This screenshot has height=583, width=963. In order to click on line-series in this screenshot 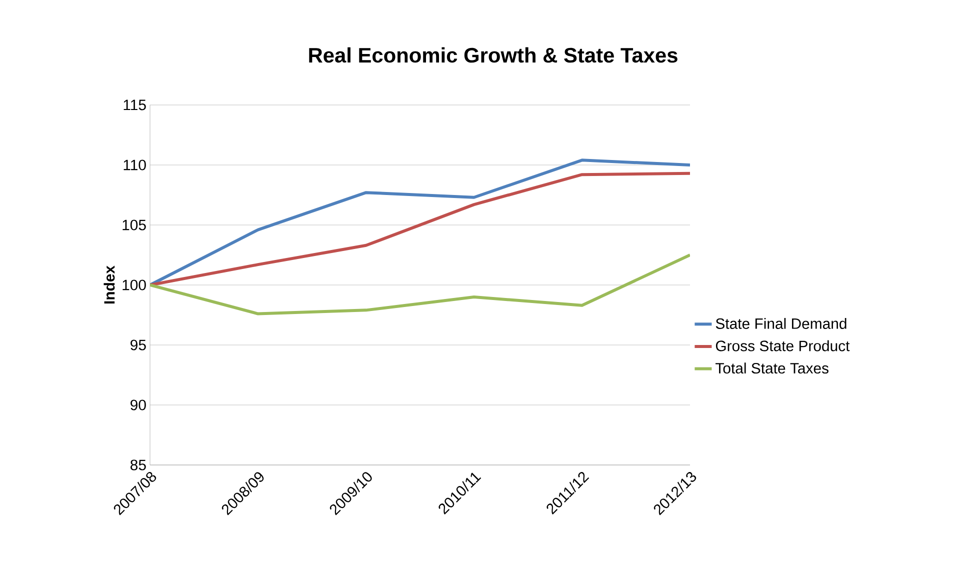, I will do `click(420, 284)`.